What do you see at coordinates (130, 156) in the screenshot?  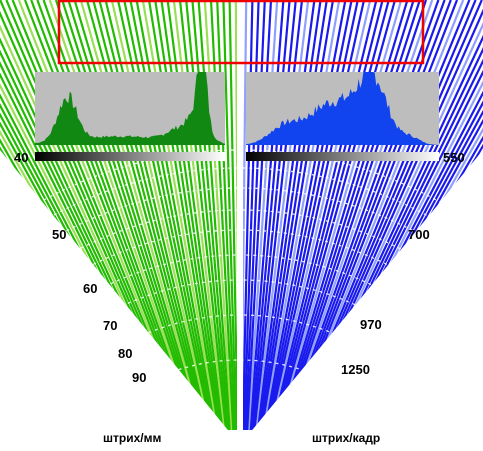 I see `gradient-bar-left` at bounding box center [130, 156].